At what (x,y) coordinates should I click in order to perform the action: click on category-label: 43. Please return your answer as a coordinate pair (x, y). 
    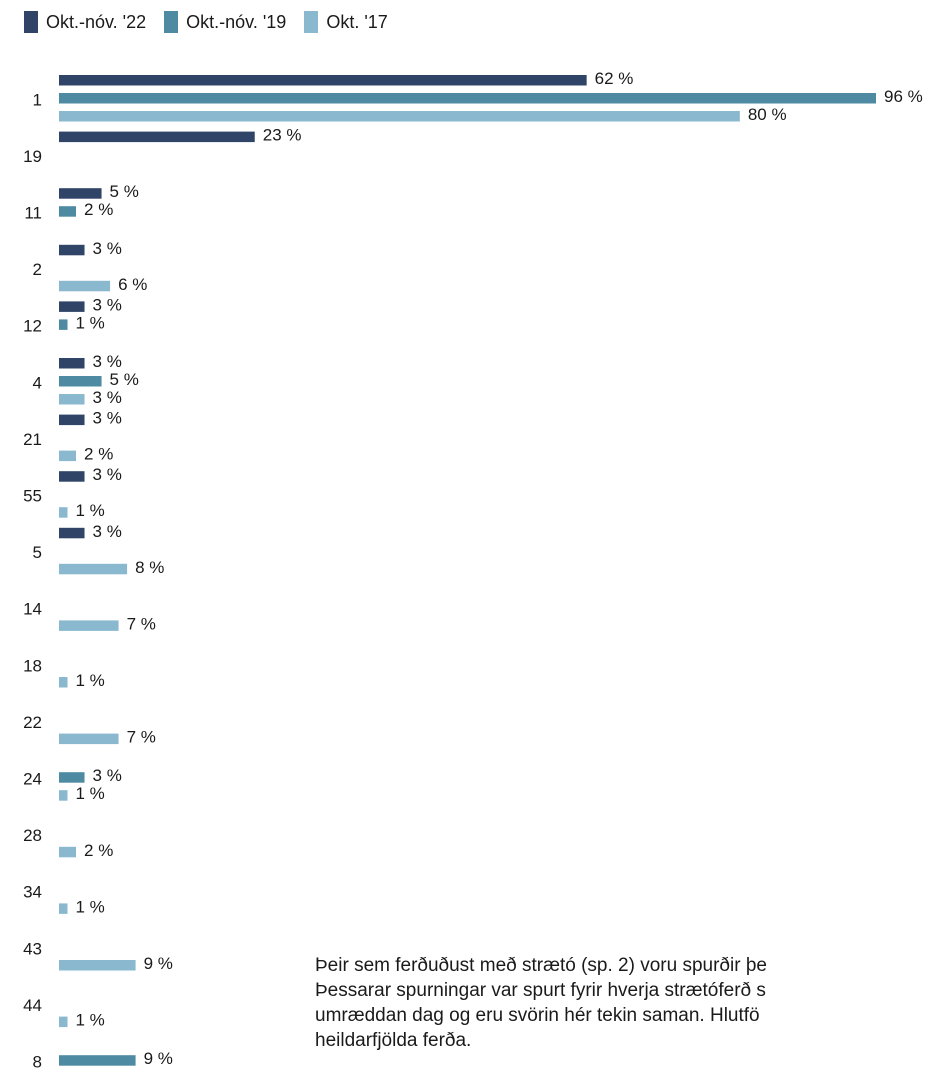
    Looking at the image, I should click on (32, 948).